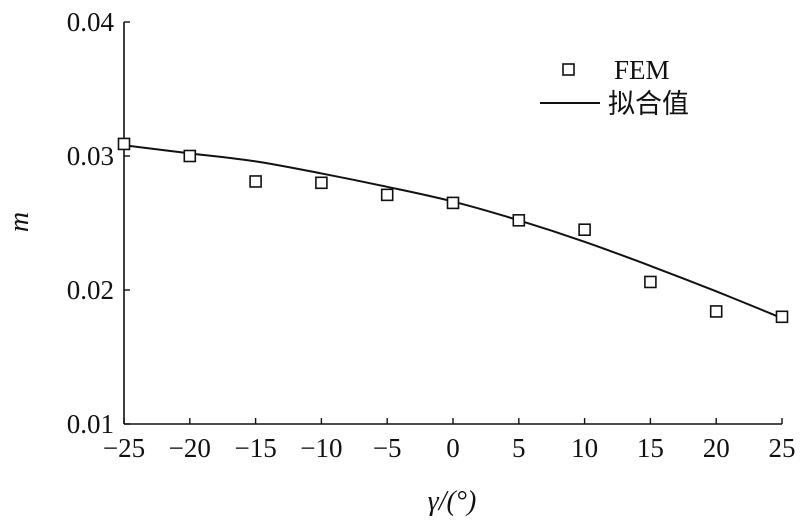 The height and width of the screenshot is (522, 800). Describe the element at coordinates (568, 69) in the screenshot. I see `legend-fem-marker` at that location.